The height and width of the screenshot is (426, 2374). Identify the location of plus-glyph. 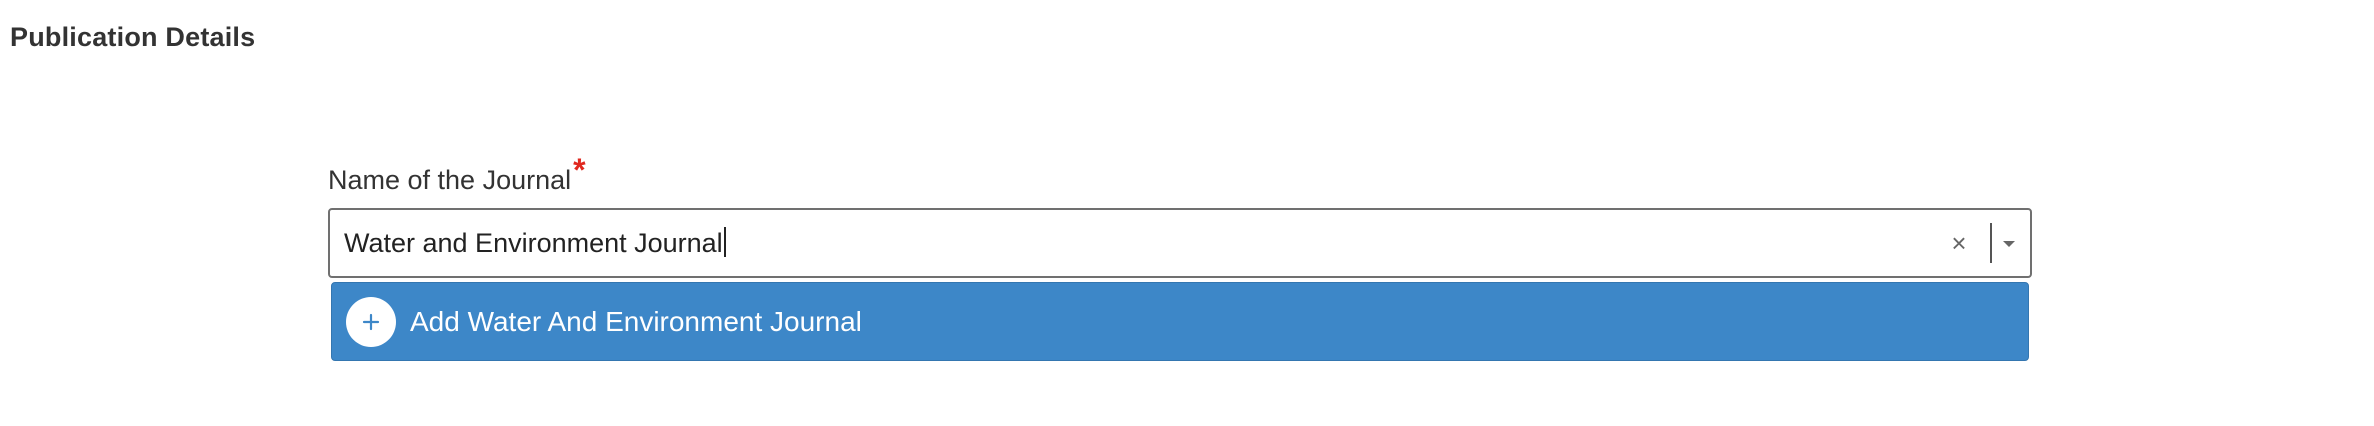
(371, 322).